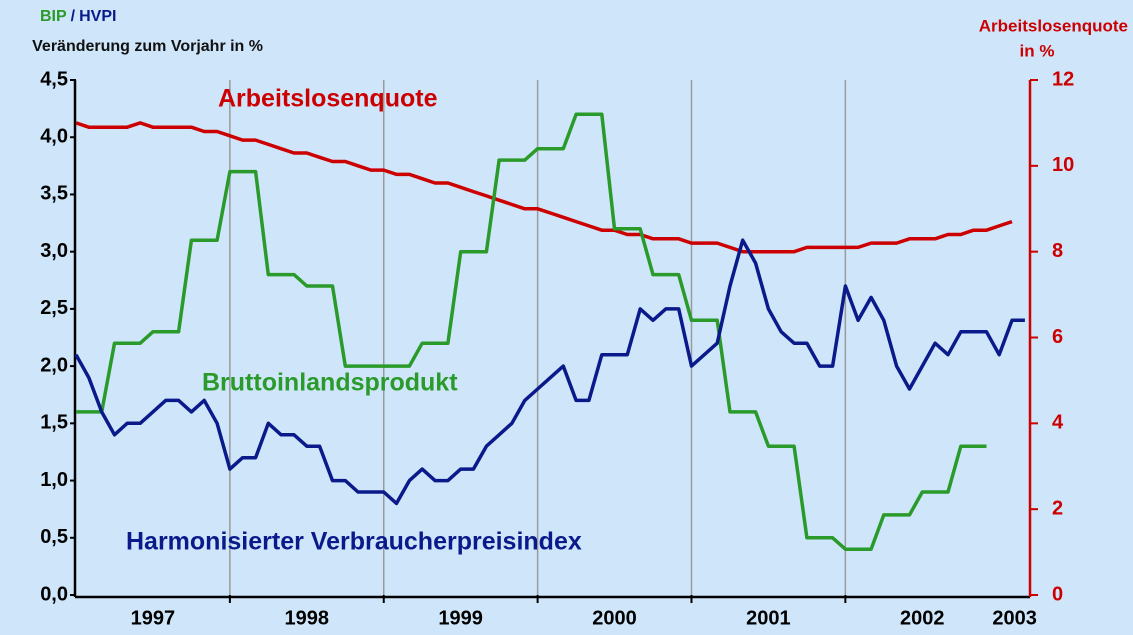 The width and height of the screenshot is (1133, 635). What do you see at coordinates (1057, 337) in the screenshot?
I see `y2-tick-label: 6` at bounding box center [1057, 337].